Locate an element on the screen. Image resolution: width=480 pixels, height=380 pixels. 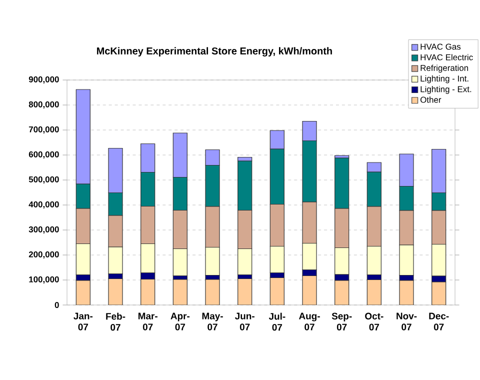
x-tick-label: Apr-07 is located at coordinates (180, 321).